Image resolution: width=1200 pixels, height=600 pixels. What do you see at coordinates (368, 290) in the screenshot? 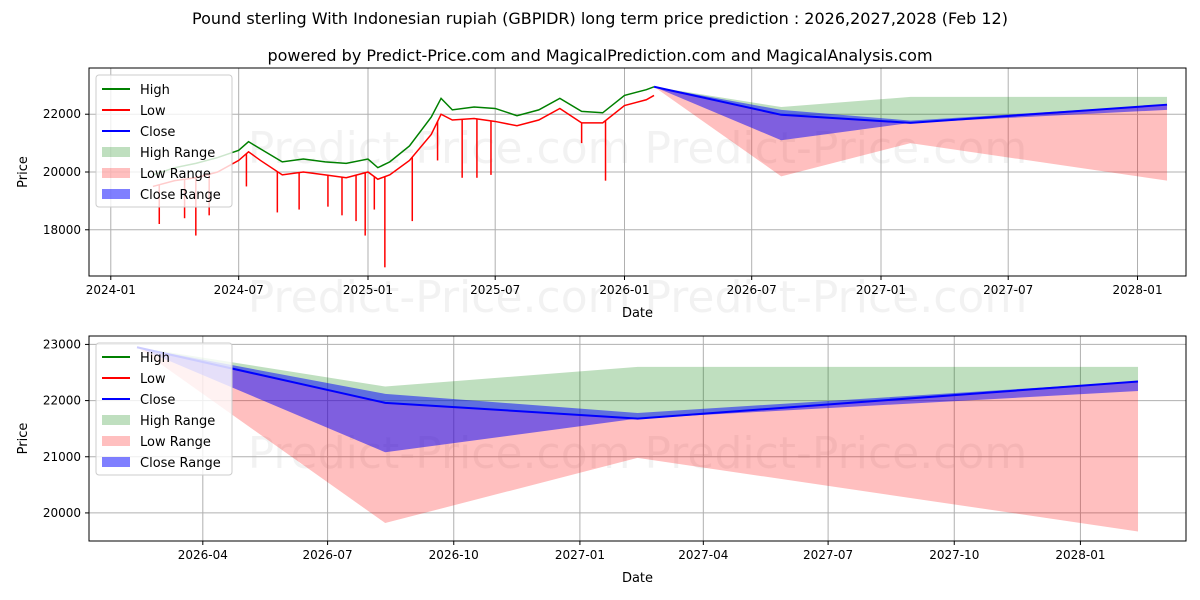
I see `x-tick-label: 2025-01` at bounding box center [368, 290].